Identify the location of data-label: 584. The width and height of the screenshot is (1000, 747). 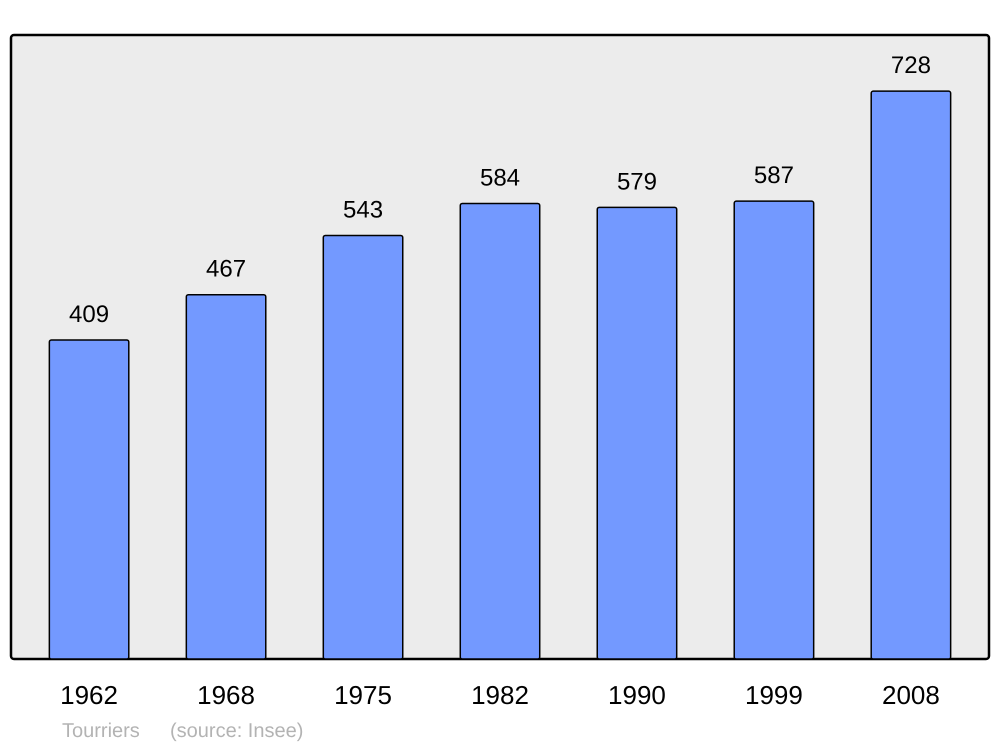
(500, 178).